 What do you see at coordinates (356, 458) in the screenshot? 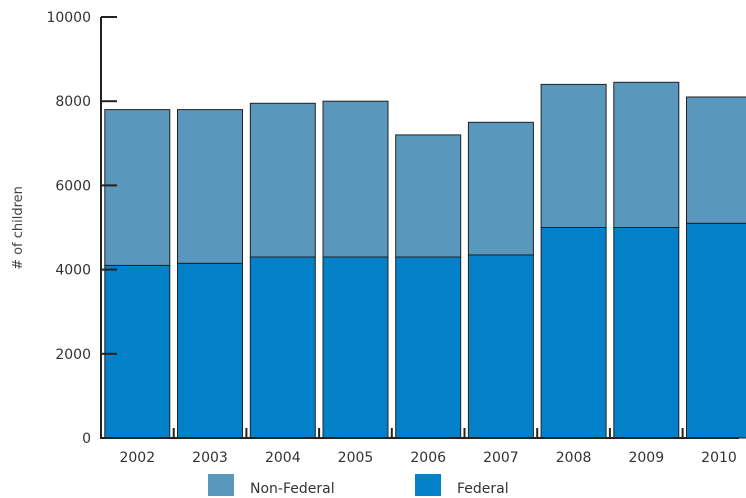
I see `x-tick-label-2005: 2005` at bounding box center [356, 458].